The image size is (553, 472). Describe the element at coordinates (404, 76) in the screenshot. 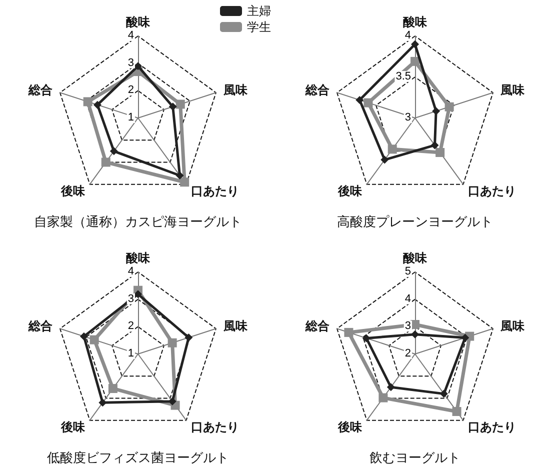

I see `y-tick-label: 3.5` at that location.